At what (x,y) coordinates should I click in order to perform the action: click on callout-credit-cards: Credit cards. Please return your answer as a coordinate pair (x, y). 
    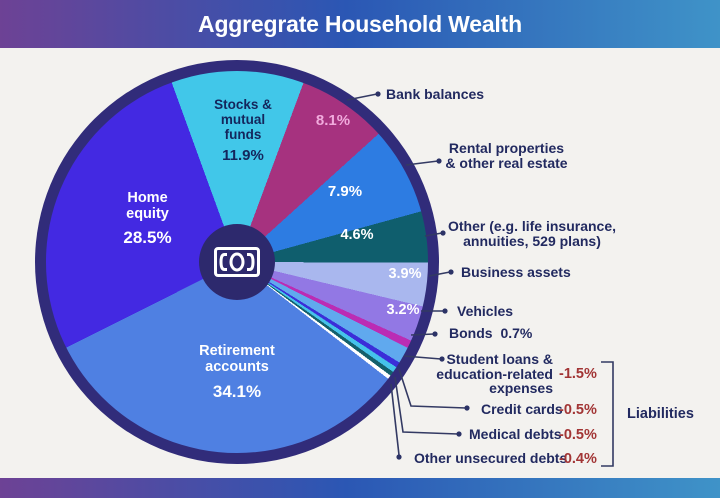
    Looking at the image, I should click on (522, 409).